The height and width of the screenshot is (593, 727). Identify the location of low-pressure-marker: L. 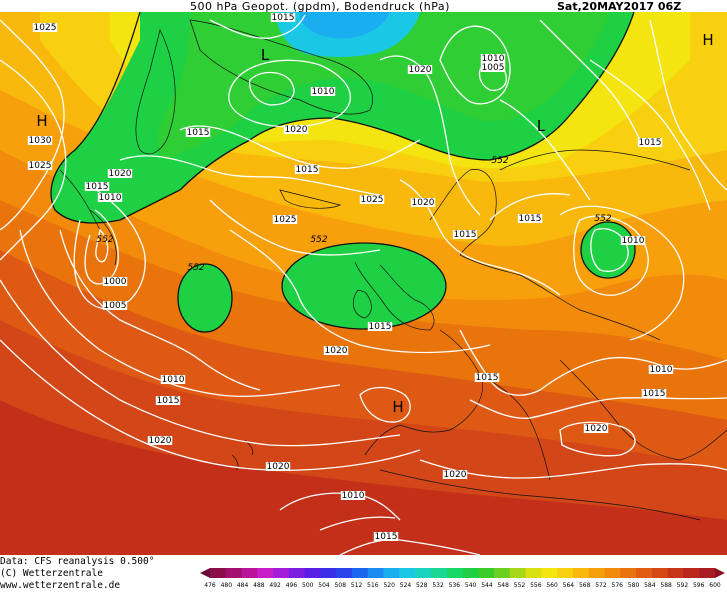
(265, 55).